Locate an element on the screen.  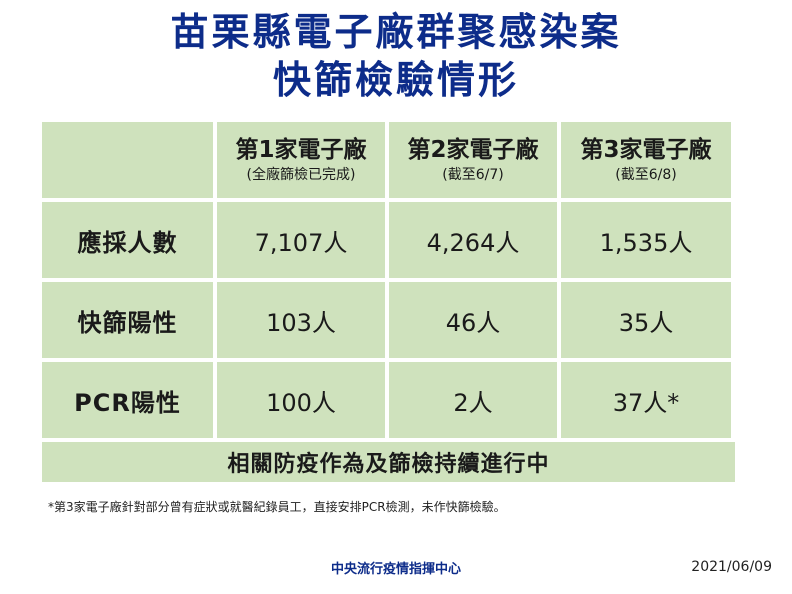
table-cell: 103人 is located at coordinates (301, 320).